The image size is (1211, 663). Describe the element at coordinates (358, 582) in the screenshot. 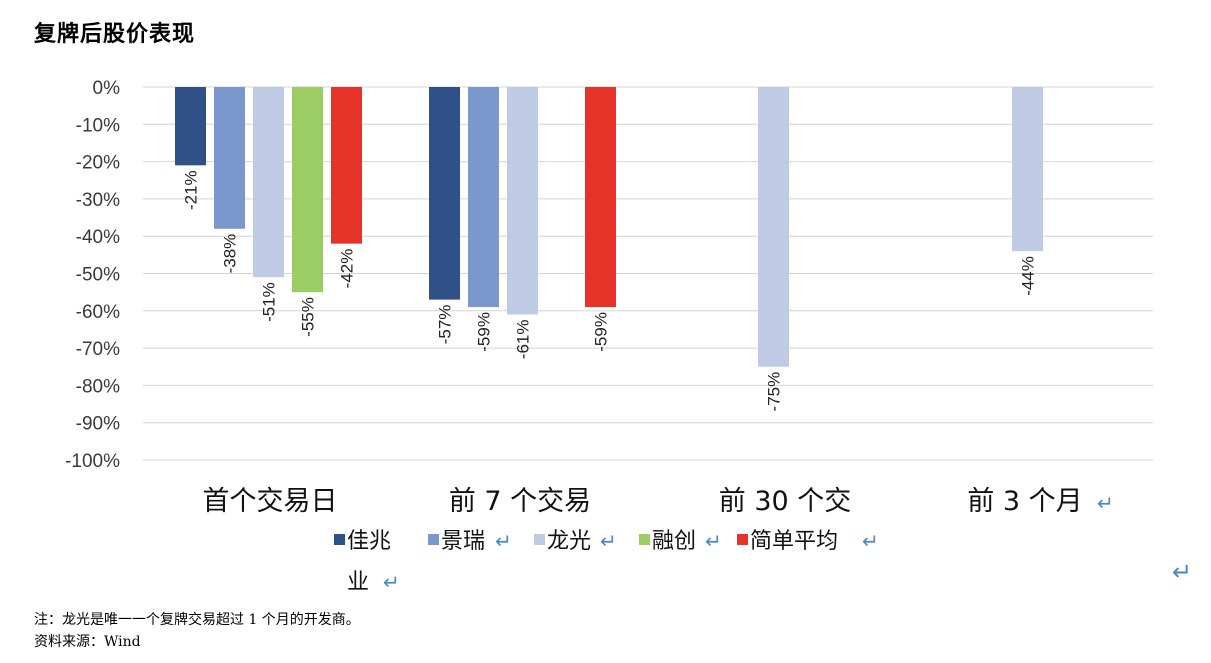

I see `legend-label: 业` at that location.